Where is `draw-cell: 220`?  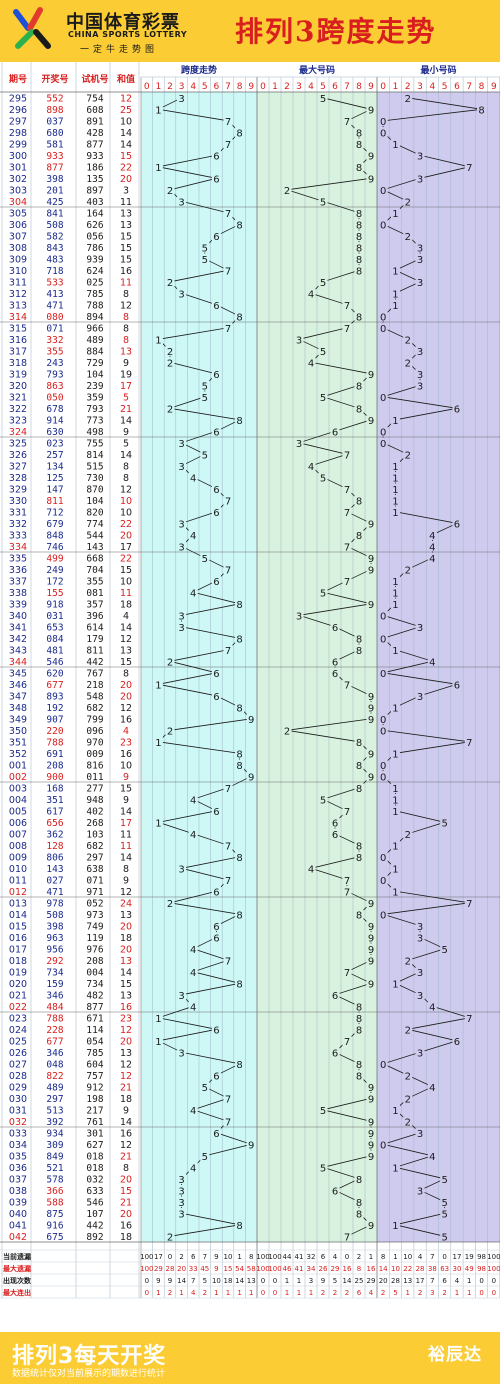 draw-cell: 220 is located at coordinates (54, 731).